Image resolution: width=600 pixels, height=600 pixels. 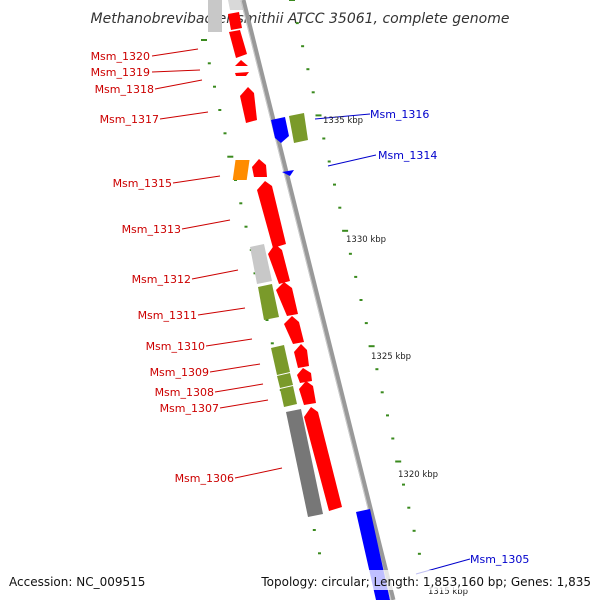 What do you see at coordinates (142, 183) in the screenshot?
I see `label-msm1315: Msm_1315` at bounding box center [142, 183].